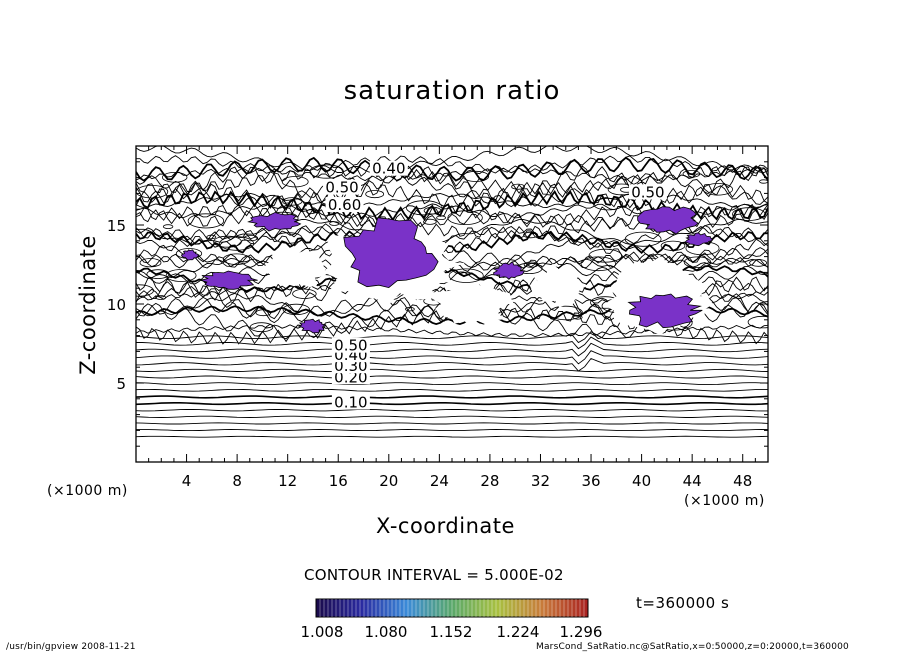 The width and height of the screenshot is (904, 654). I want to click on x-tick-label: 44, so click(692, 481).